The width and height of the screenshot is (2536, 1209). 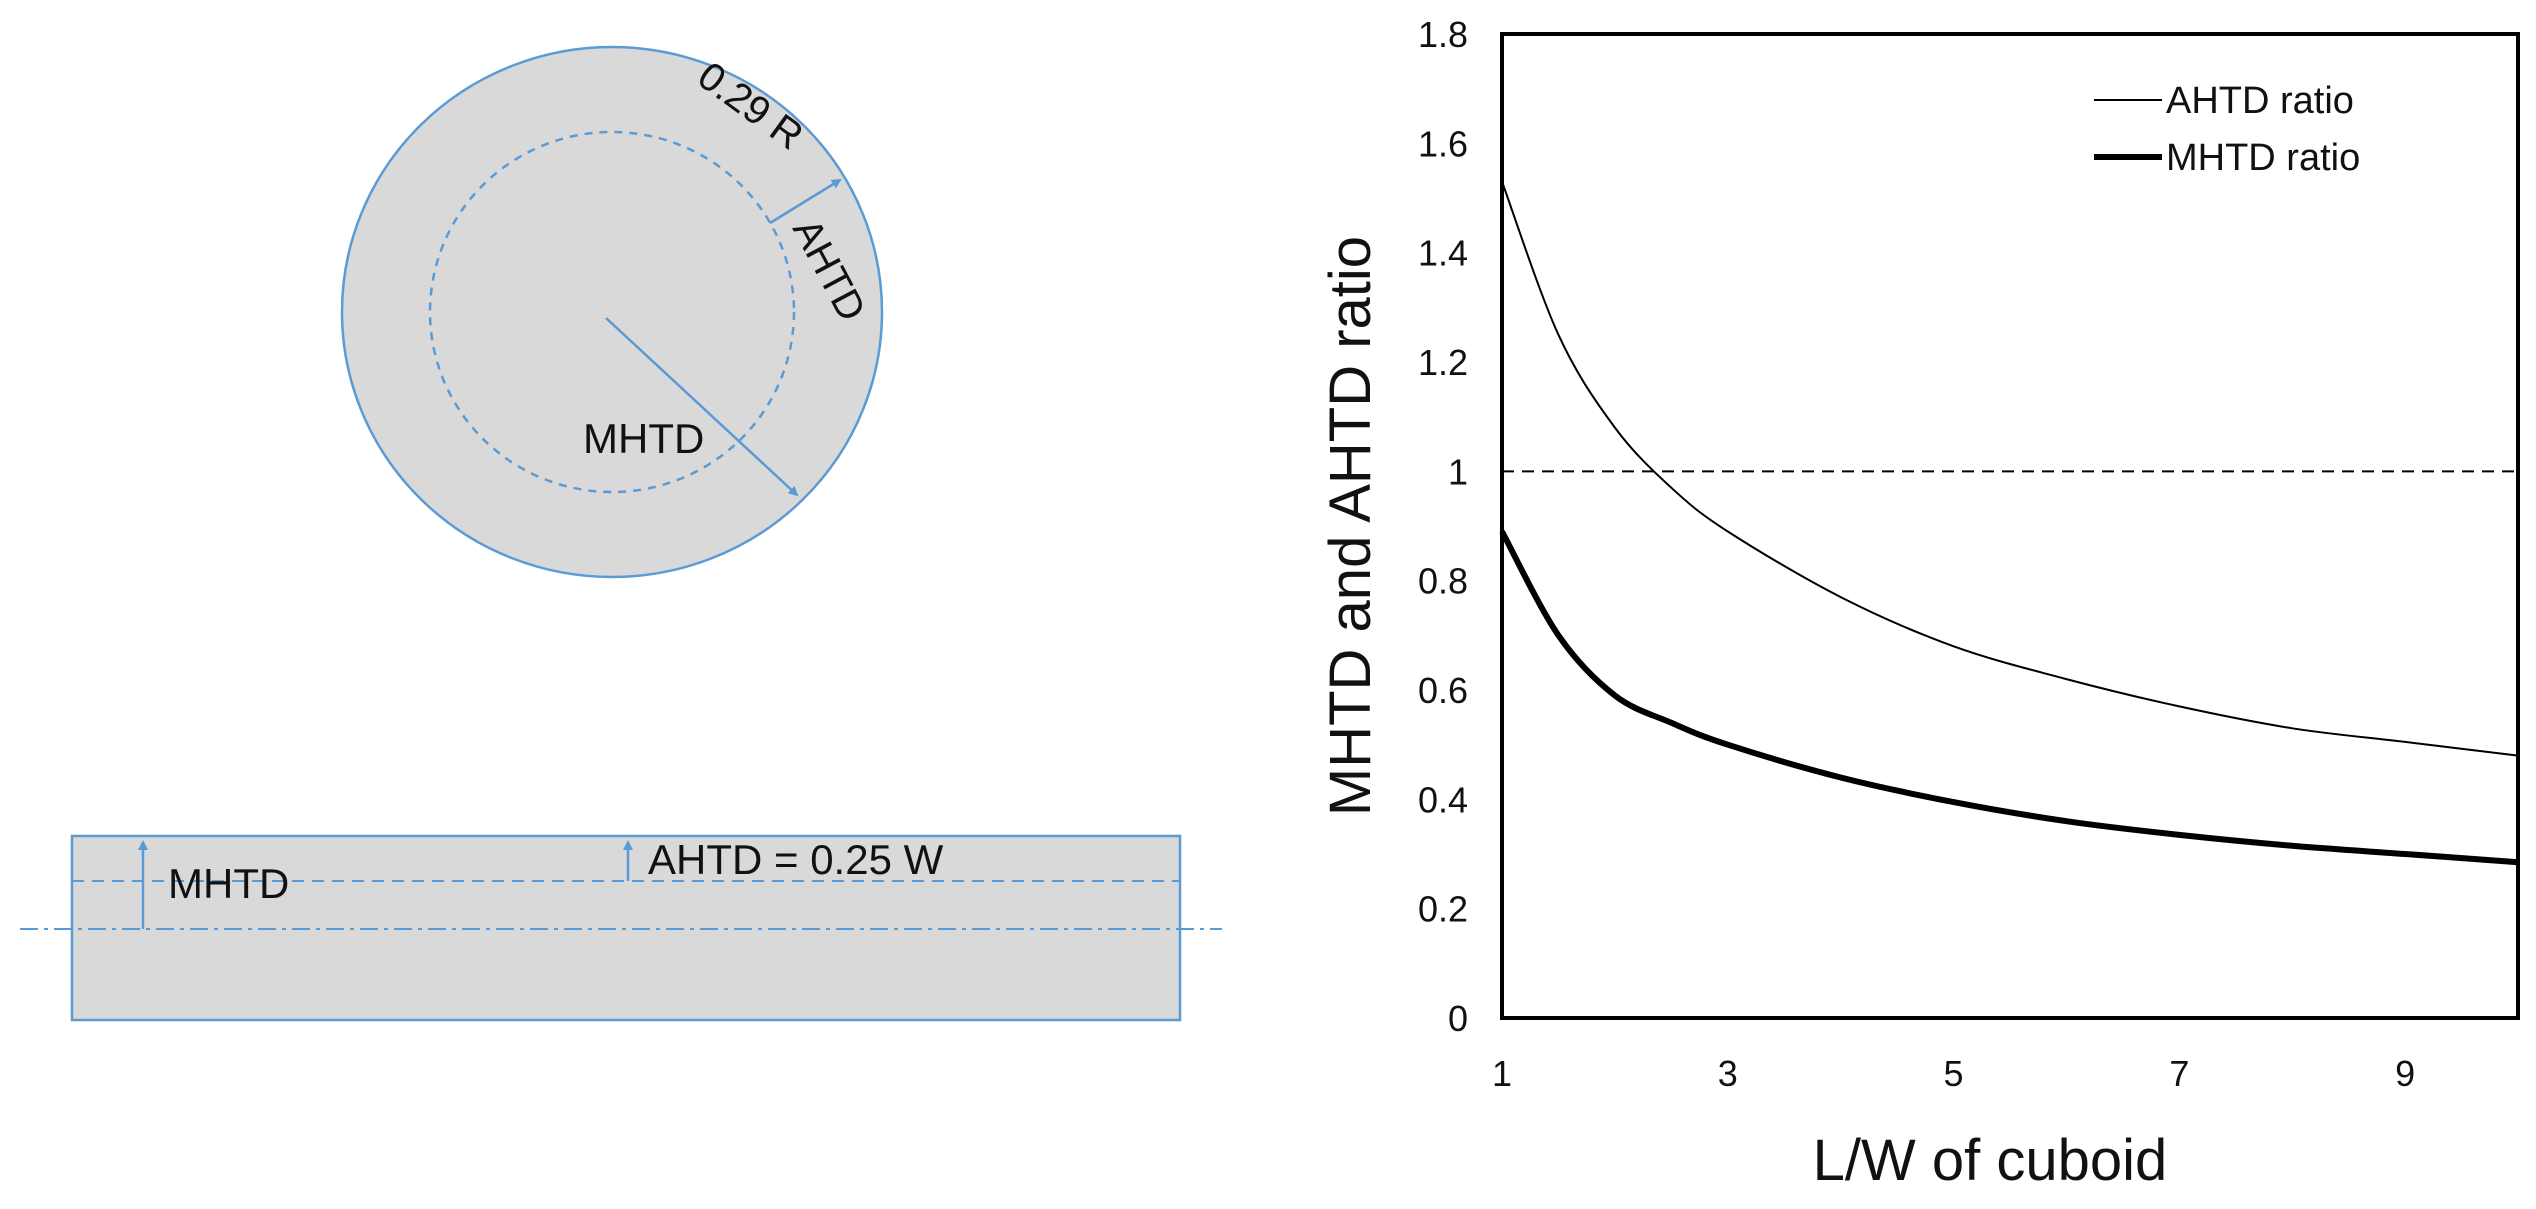 I want to click on inner-dashed-circle, so click(x=612, y=312).